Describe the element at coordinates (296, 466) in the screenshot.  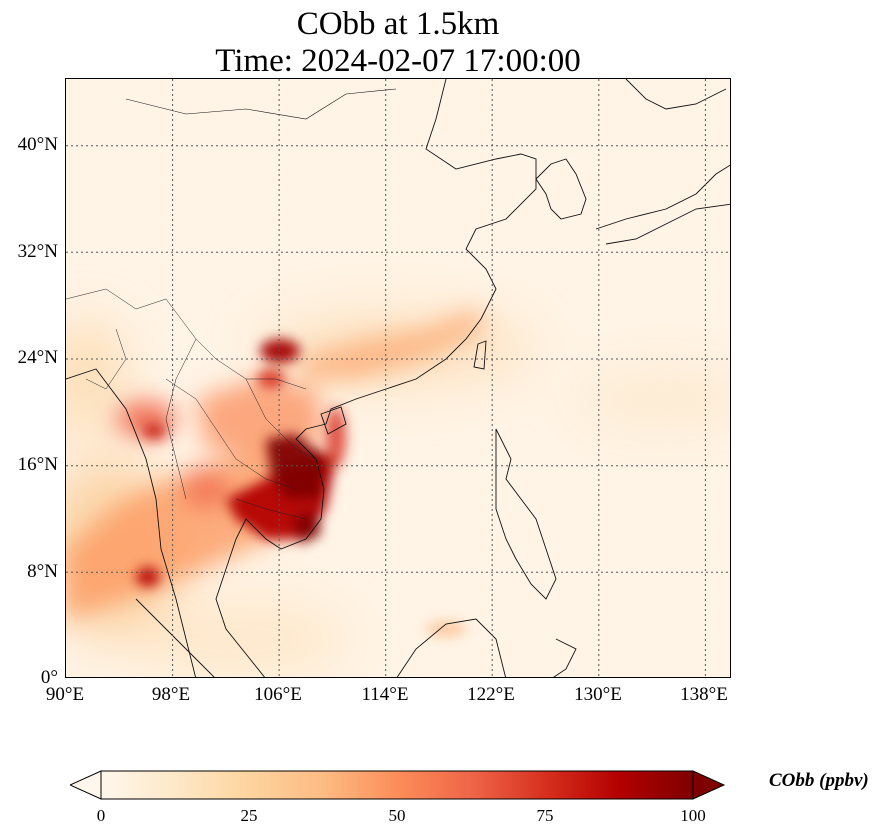
I see `central-vietnam-hotspot` at that location.